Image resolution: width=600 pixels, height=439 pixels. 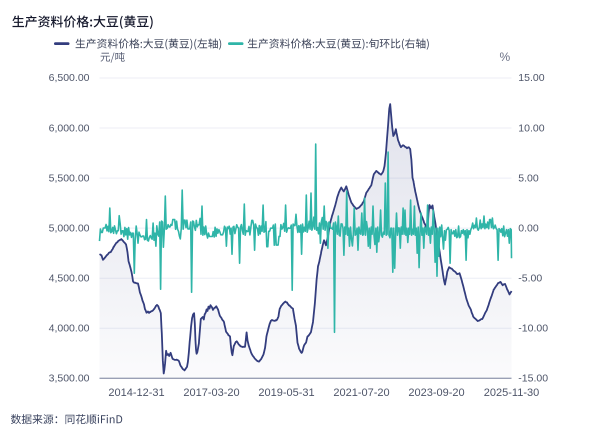 What do you see at coordinates (530, 278) in the screenshot?
I see `svg-text: -5.00` at bounding box center [530, 278].